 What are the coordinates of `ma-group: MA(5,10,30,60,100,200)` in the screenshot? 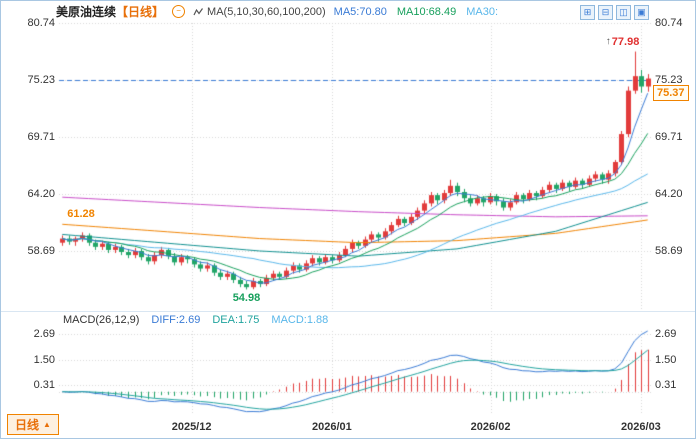 It's located at (259, 12).